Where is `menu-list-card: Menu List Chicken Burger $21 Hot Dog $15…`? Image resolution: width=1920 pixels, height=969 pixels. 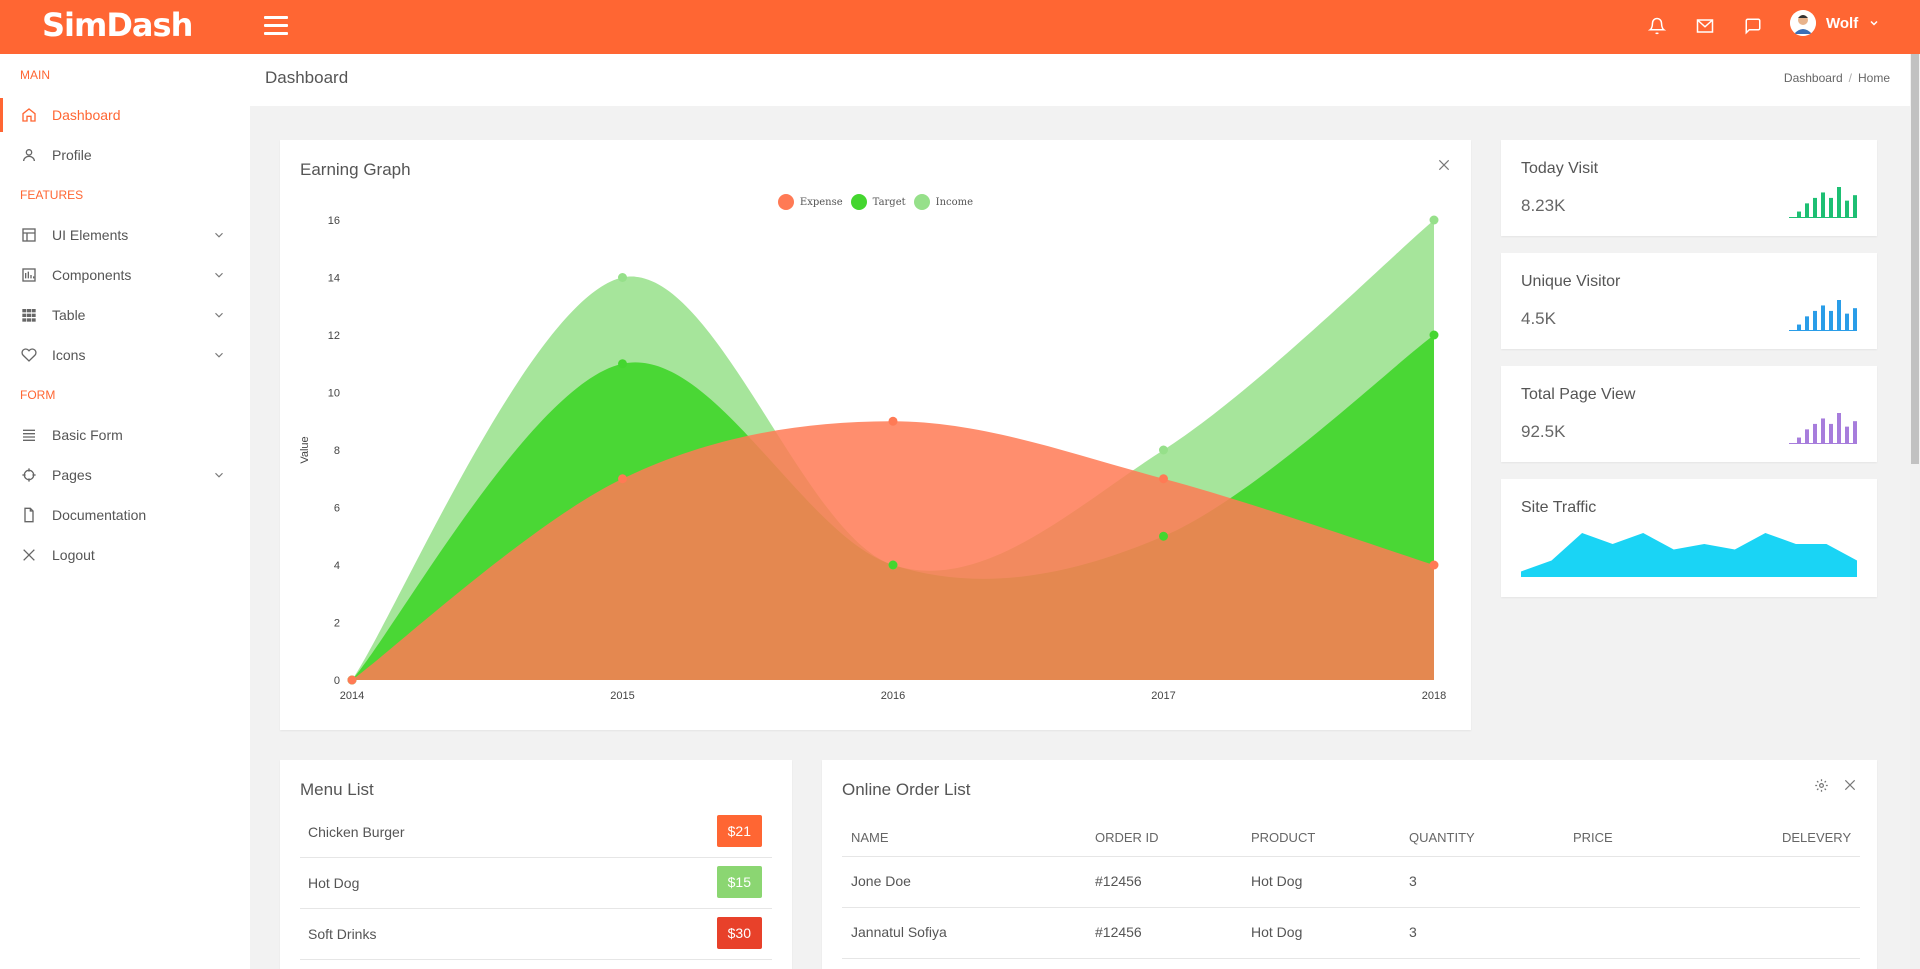 menu-list-card: Menu List Chicken Burger $21 Hot Dog $15… is located at coordinates (536, 864).